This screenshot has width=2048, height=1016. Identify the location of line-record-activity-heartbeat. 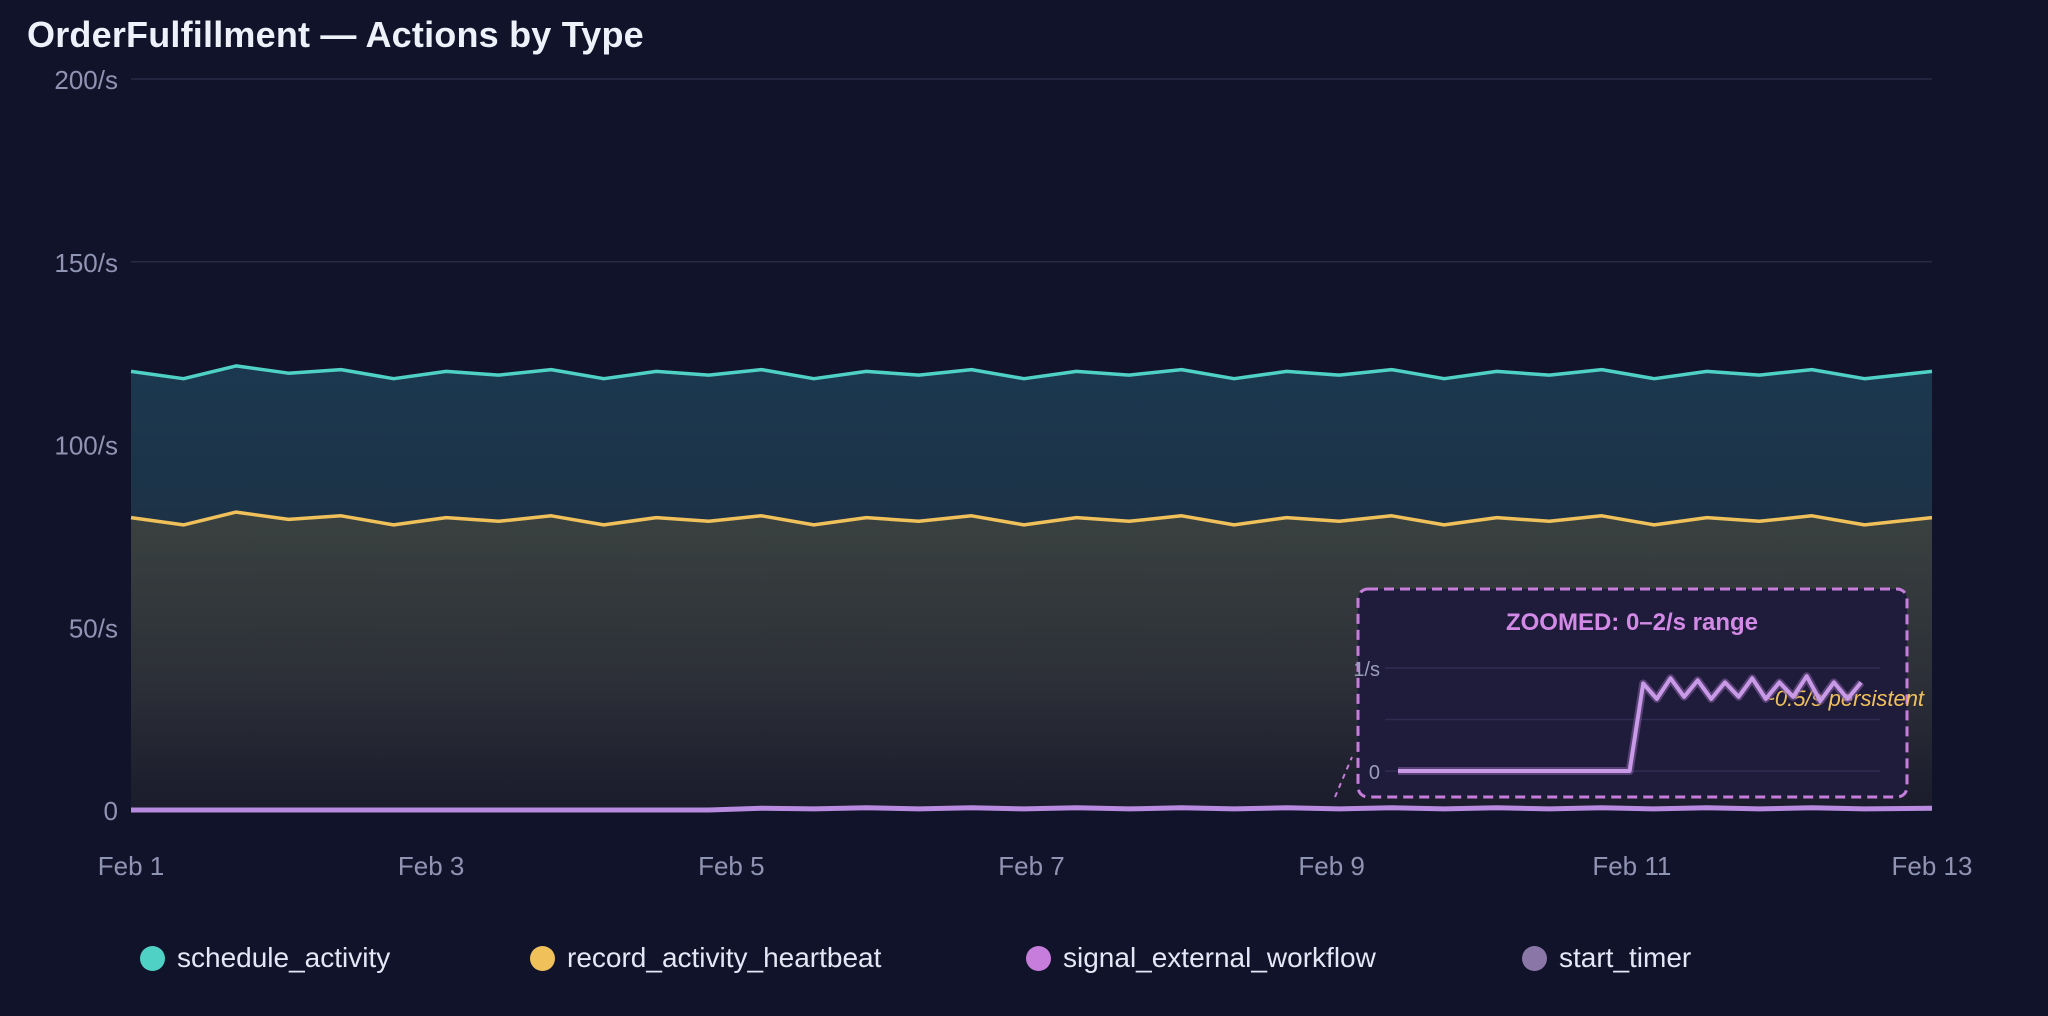
(1031, 518).